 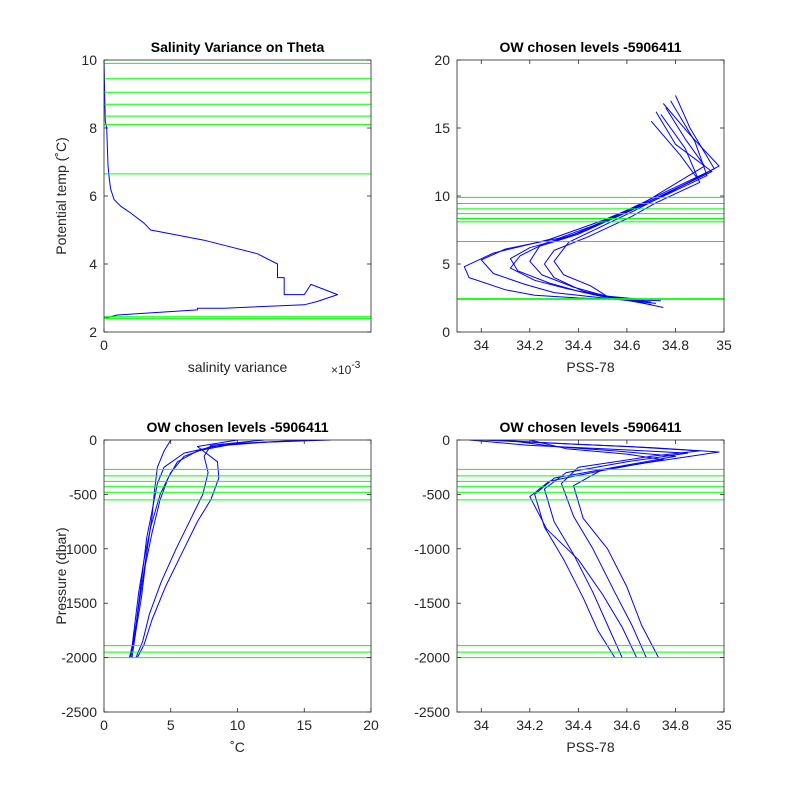 I want to click on x-tick-label: 15, so click(x=304, y=725).